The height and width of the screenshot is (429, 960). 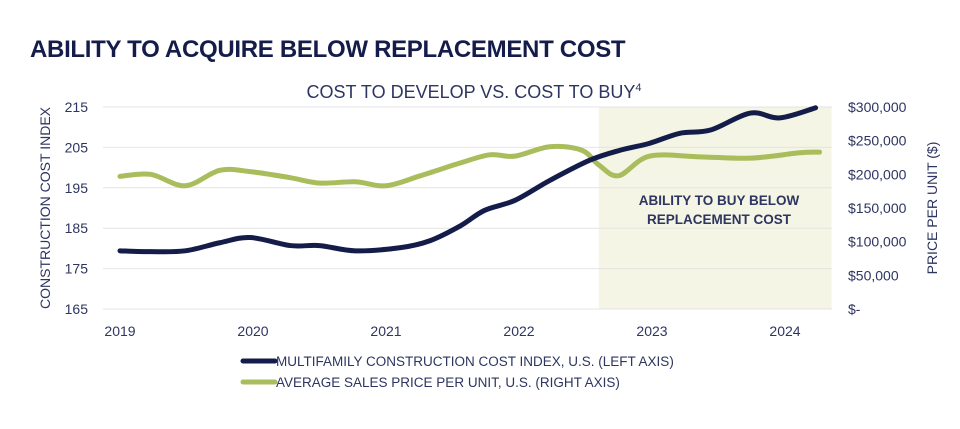 What do you see at coordinates (638, 88) in the screenshot?
I see `title-superscript: 4` at bounding box center [638, 88].